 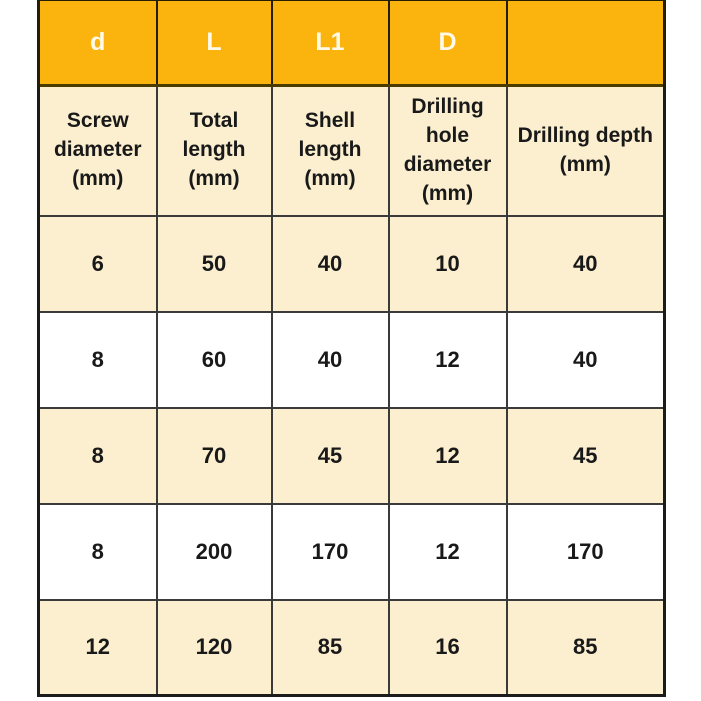 I want to click on data-cell: 200, so click(x=214, y=551).